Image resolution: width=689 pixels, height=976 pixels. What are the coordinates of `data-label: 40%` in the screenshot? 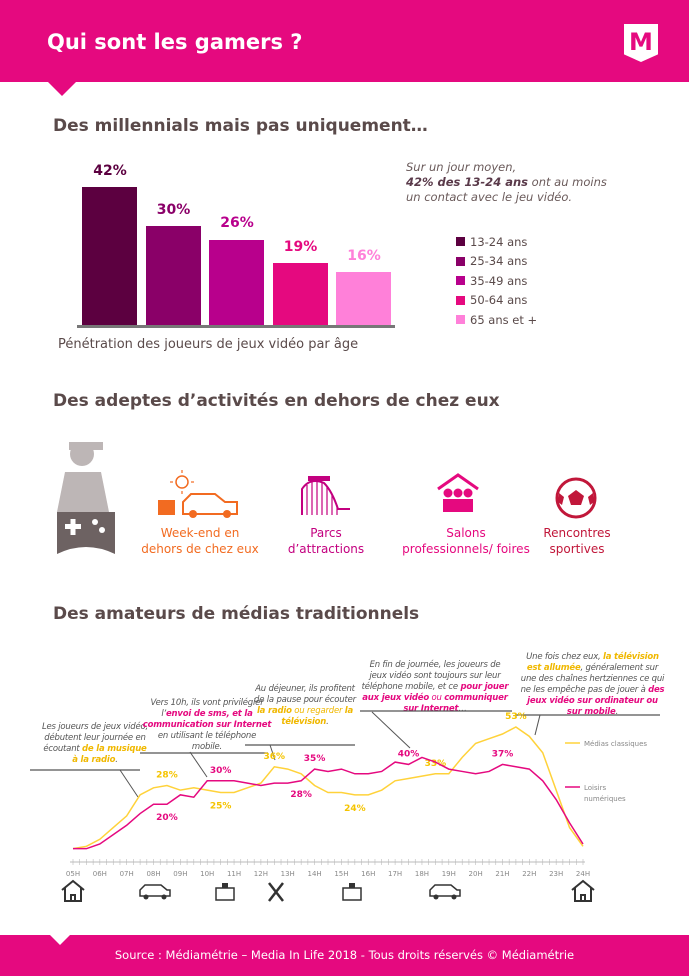 It's located at (409, 754).